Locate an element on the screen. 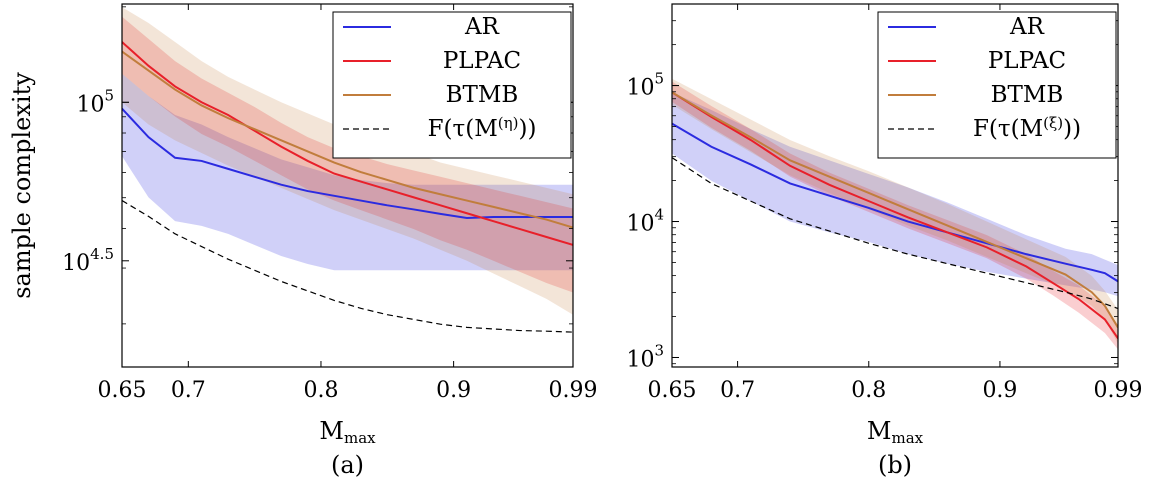 Image resolution: width=1153 pixels, height=485 pixels. subfigure-caption: (a) is located at coordinates (347, 465).